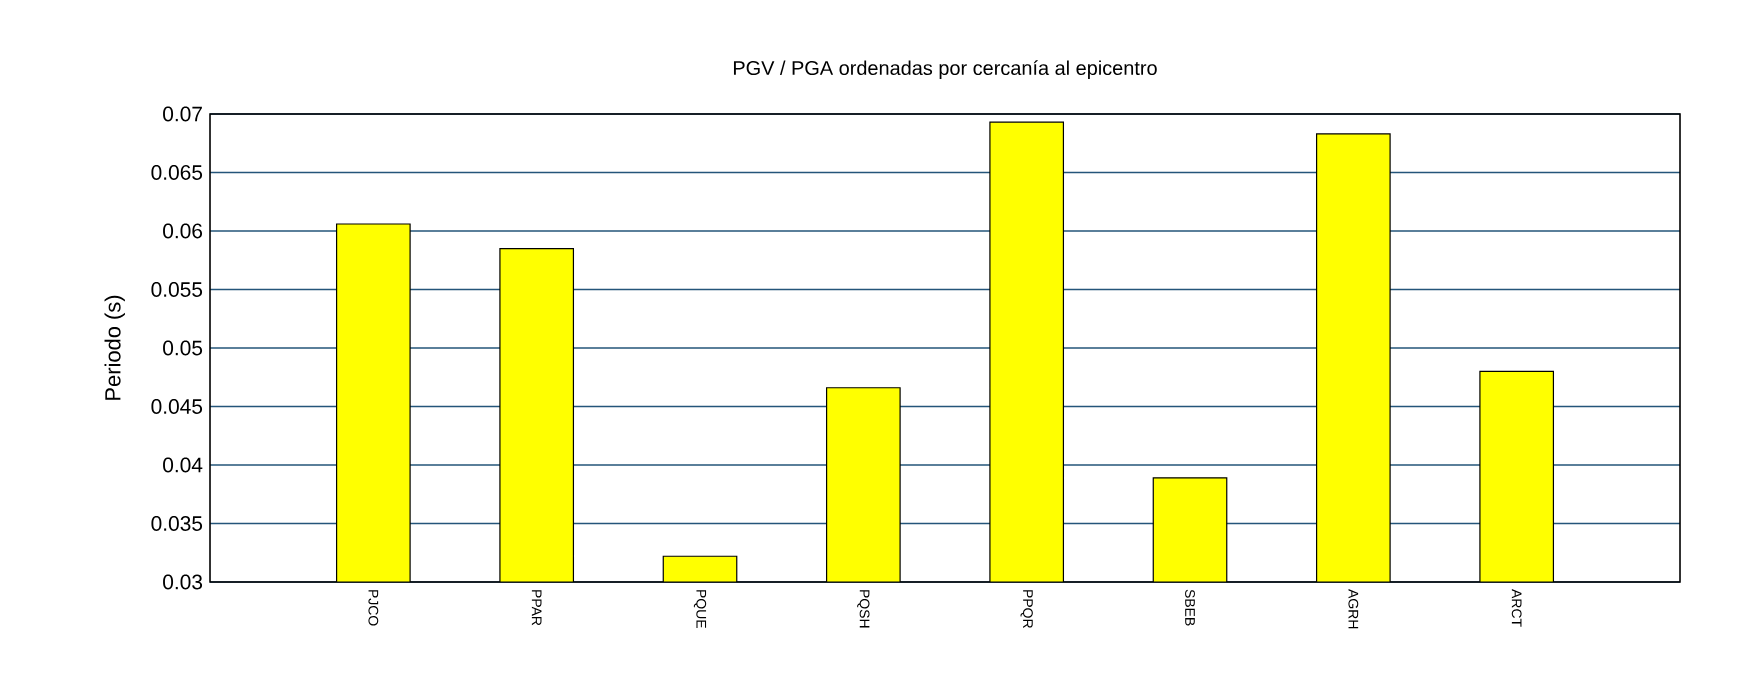 The width and height of the screenshot is (1740, 700). I want to click on y-tick-label: 0.065, so click(177, 172).